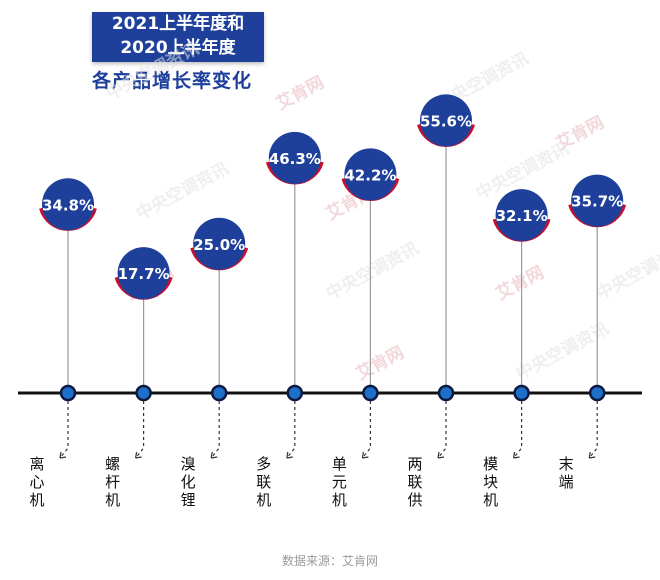 The height and width of the screenshot is (580, 660). I want to click on value-label: 25.0%, so click(219, 245).